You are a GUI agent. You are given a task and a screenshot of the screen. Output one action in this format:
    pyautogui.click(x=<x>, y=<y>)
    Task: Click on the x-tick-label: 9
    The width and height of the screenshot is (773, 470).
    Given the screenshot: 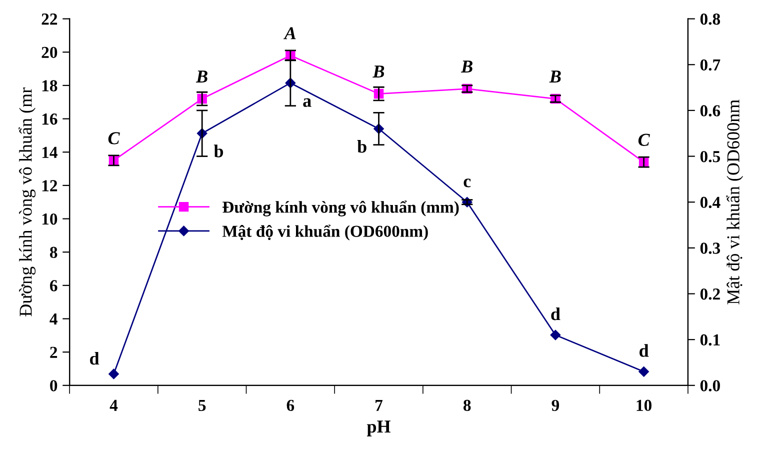 What is the action you would take?
    pyautogui.click(x=556, y=406)
    